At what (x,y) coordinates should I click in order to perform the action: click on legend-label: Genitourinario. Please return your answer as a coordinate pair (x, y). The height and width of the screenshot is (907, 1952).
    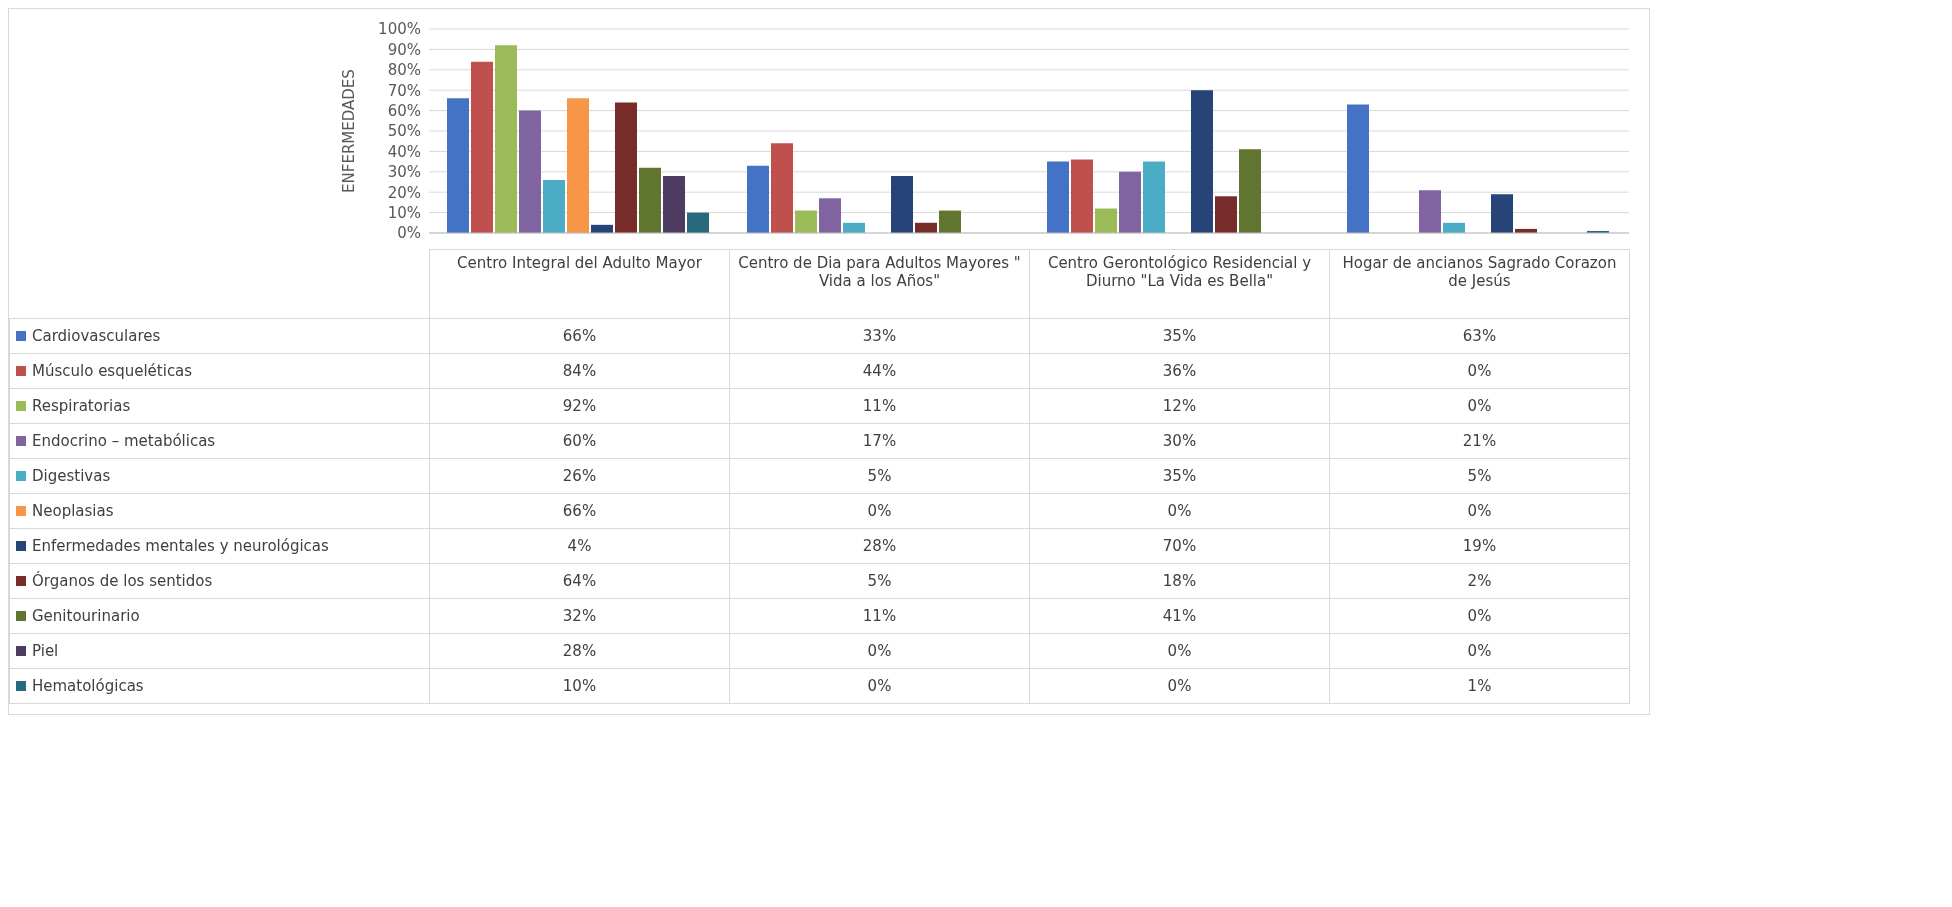
    Looking at the image, I should click on (86, 616).